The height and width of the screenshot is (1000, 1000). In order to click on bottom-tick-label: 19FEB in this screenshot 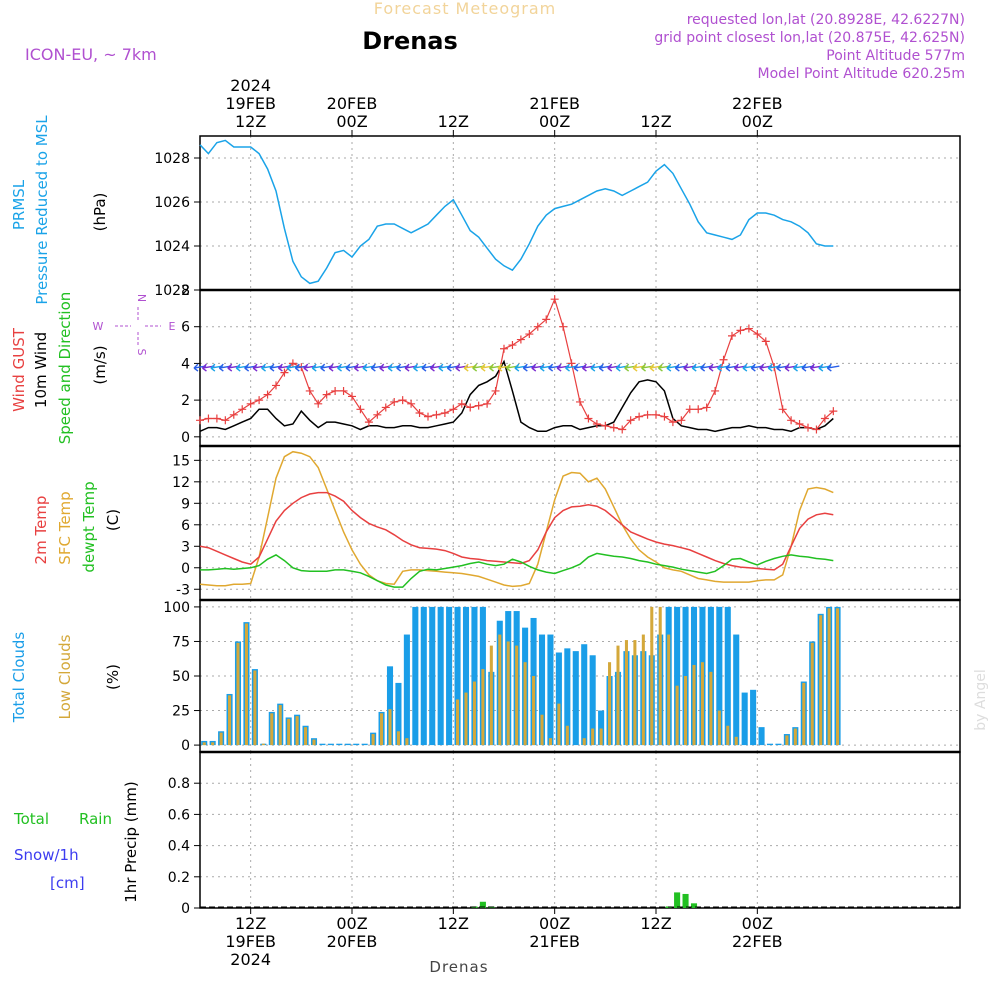, I will do `click(250, 941)`.